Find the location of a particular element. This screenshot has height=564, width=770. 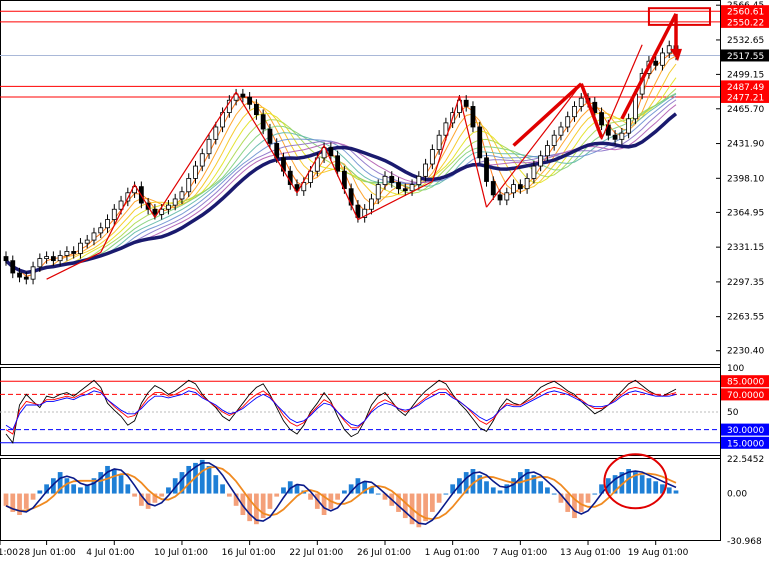

highlight-circle-annotation is located at coordinates (635, 481).